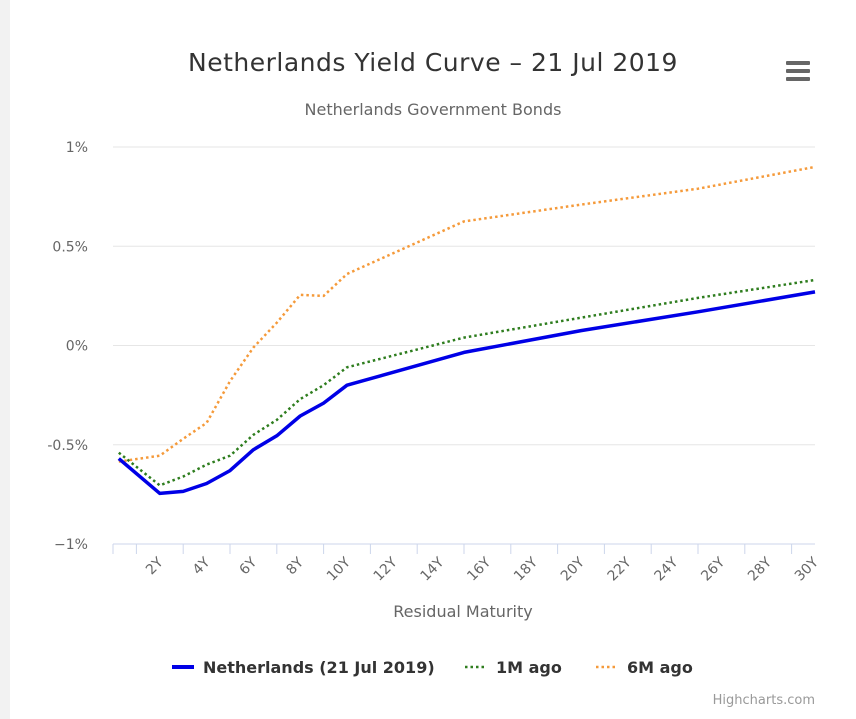  I want to click on highcharts-credit: Highcharts.com, so click(763, 700).